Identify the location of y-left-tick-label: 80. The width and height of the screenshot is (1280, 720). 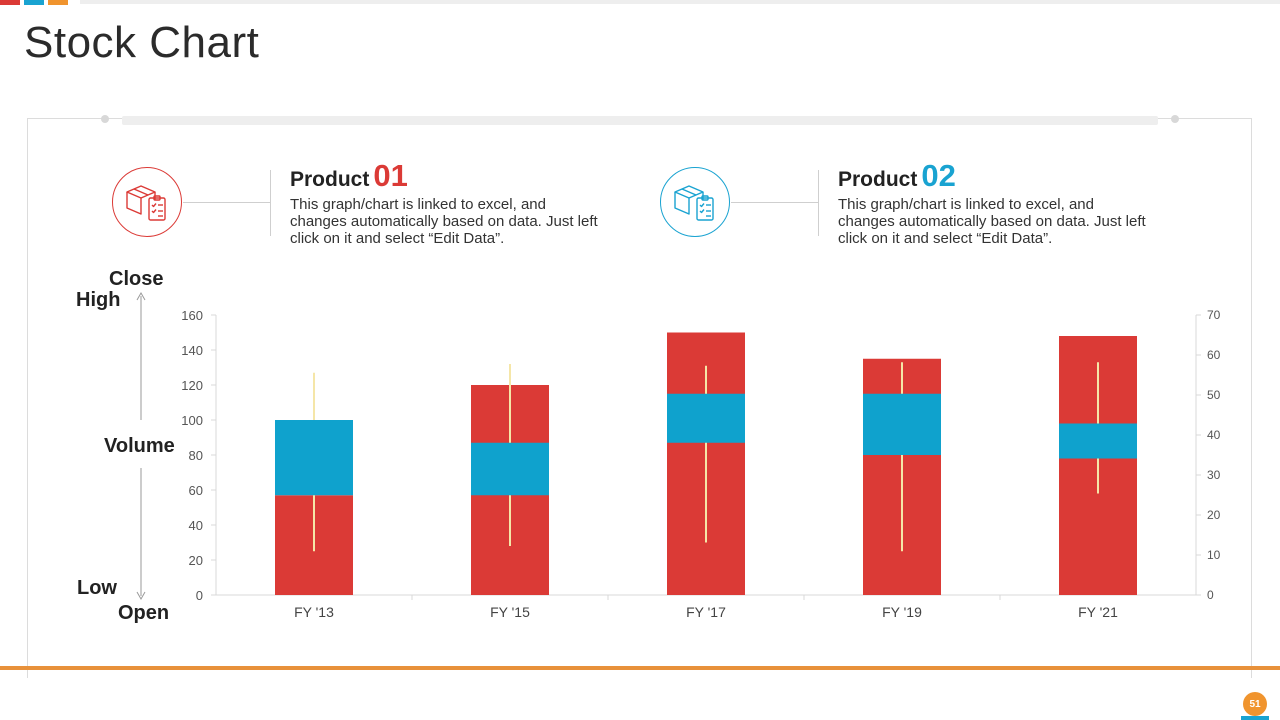
(196, 455).